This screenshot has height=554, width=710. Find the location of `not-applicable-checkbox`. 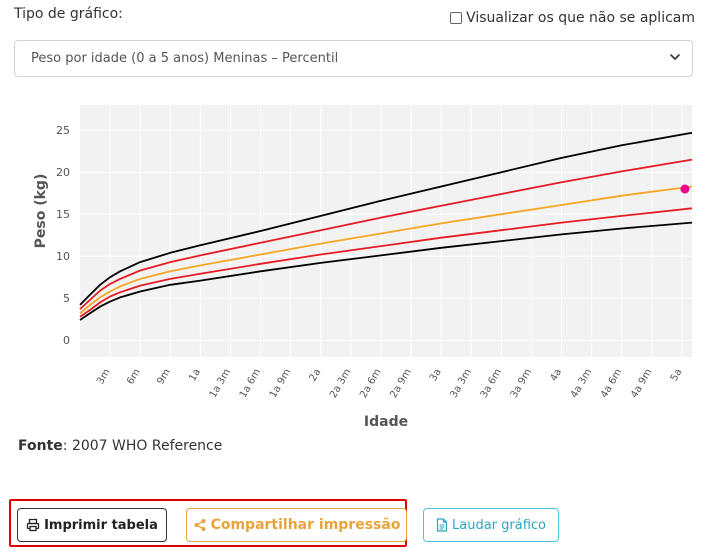

not-applicable-checkbox is located at coordinates (456, 18).